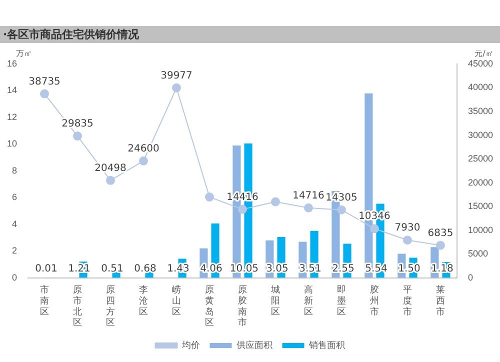 The width and height of the screenshot is (500, 362). What do you see at coordinates (110, 168) in the screenshot?
I see `data-label: 20498` at bounding box center [110, 168].